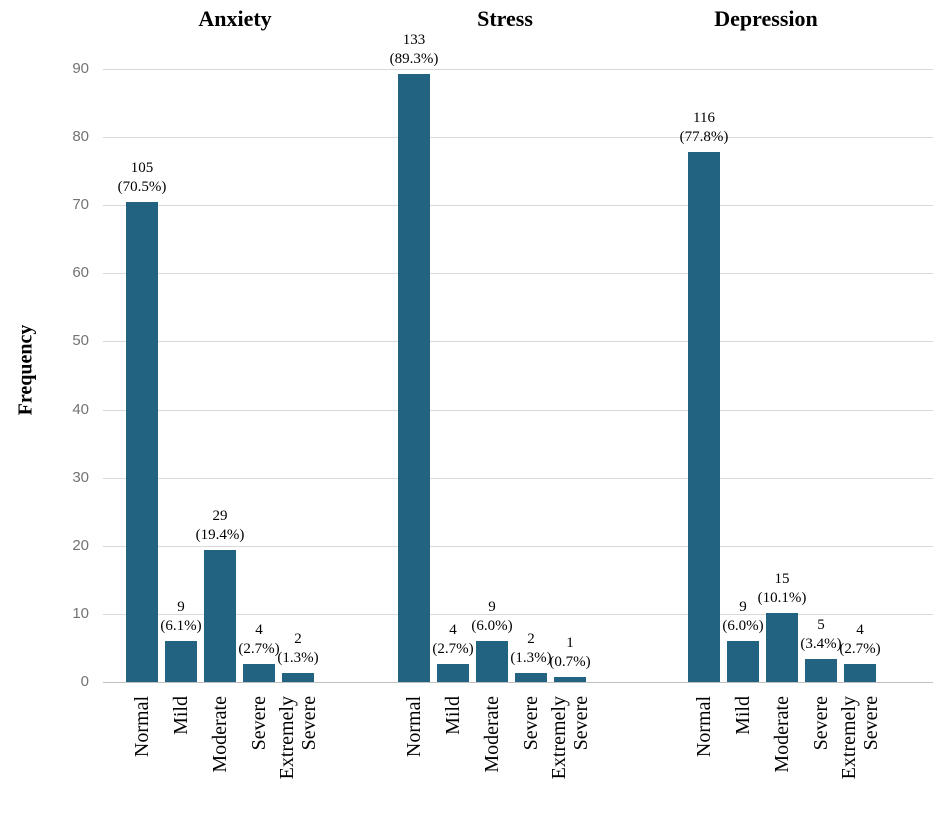 The height and width of the screenshot is (814, 946). What do you see at coordinates (492, 617) in the screenshot?
I see `value-label-stress-moderate: 9 (6.0%)` at bounding box center [492, 617].